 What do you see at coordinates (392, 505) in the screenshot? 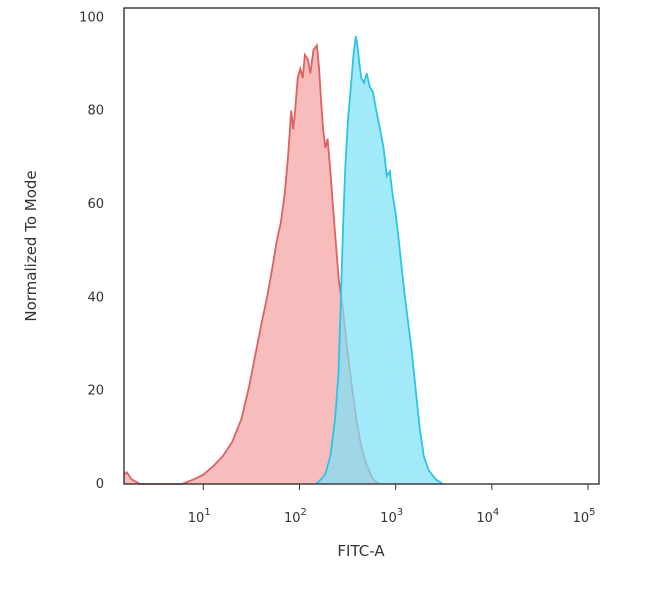
I see `x-axis-ticks: 10¹ 10² 10³ 10⁴ 10⁵` at bounding box center [392, 505].